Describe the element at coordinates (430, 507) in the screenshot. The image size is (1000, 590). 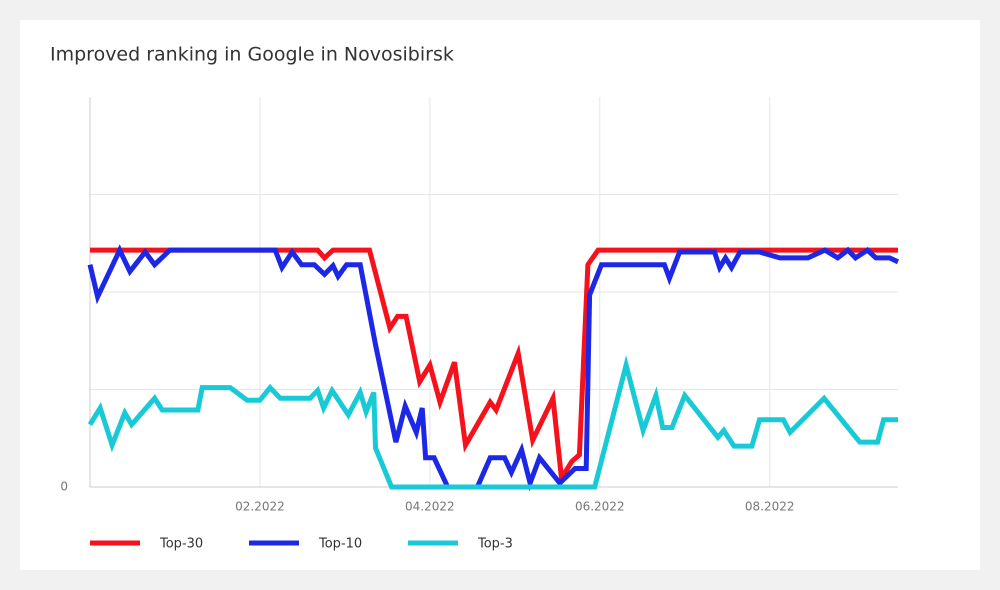
I see `x-tick-label: 04.2022` at that location.